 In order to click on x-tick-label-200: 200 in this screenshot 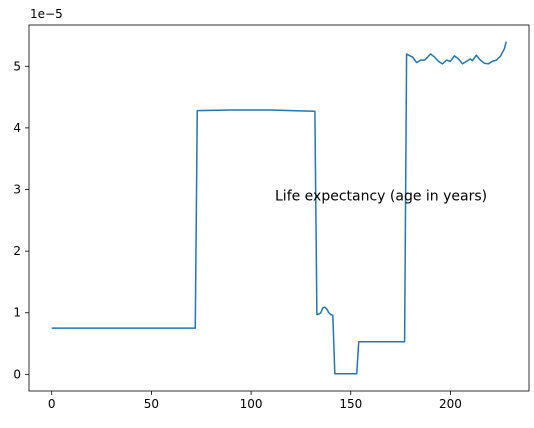, I will do `click(450, 404)`.